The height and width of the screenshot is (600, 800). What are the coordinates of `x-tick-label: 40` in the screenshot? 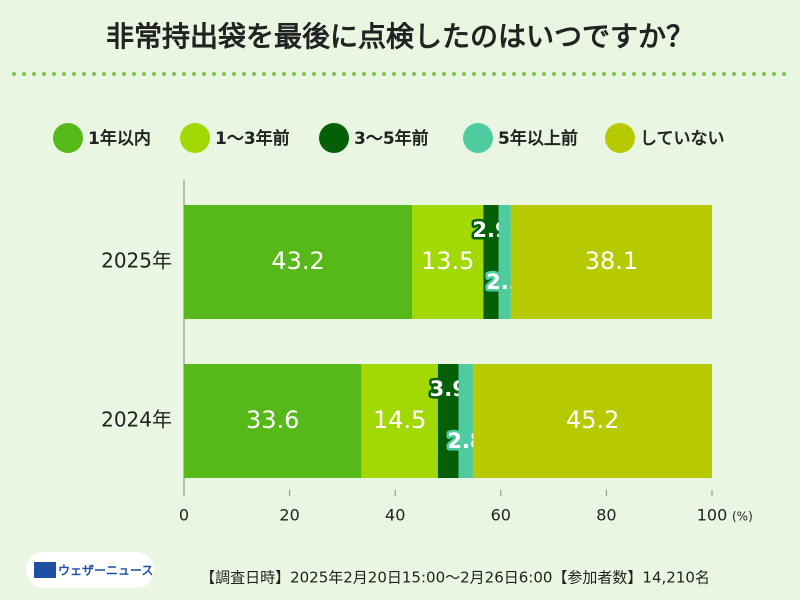 It's located at (395, 515).